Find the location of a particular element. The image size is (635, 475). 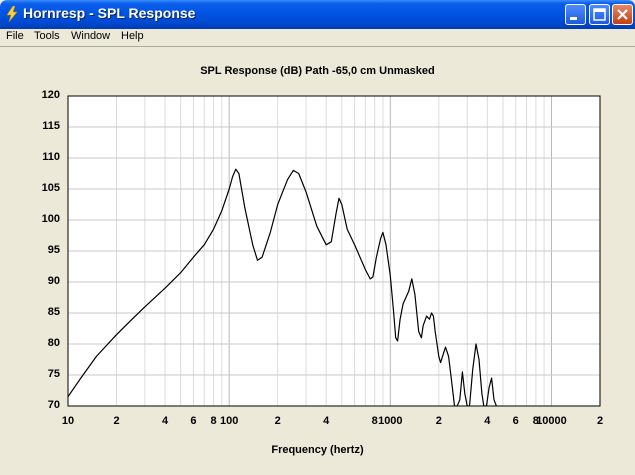

minimize-button is located at coordinates (575, 14).